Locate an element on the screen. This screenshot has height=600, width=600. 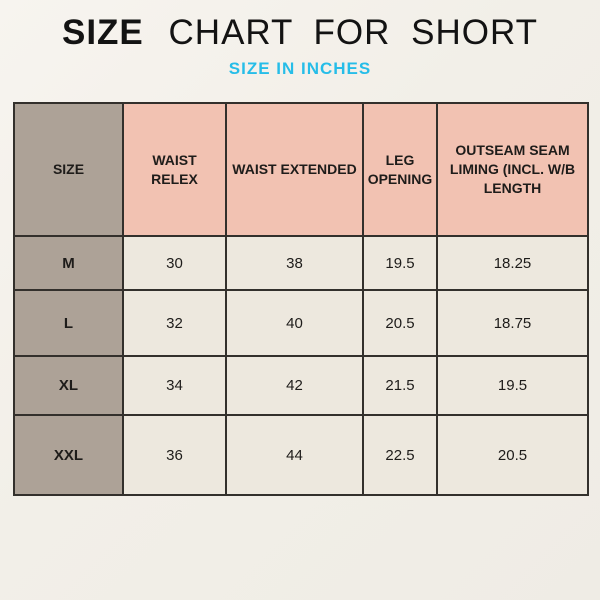
cell-xxl-waist-extended: 44 is located at coordinates (294, 455).